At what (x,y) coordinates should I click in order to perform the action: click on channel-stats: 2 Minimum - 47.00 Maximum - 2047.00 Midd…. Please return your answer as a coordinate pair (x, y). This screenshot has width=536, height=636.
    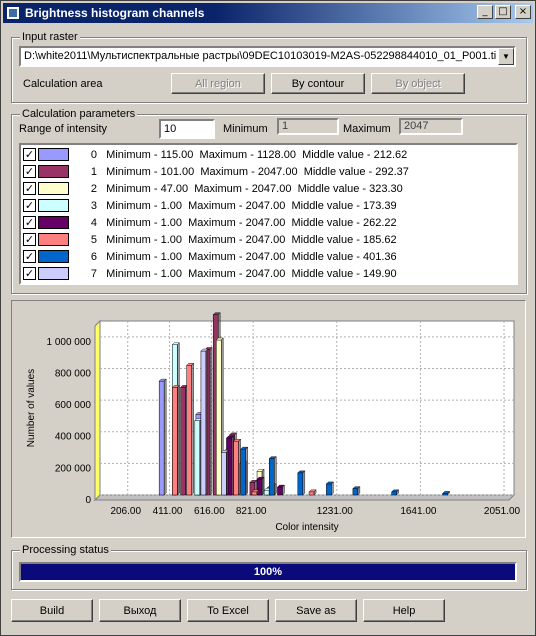
    Looking at the image, I should click on (239, 189).